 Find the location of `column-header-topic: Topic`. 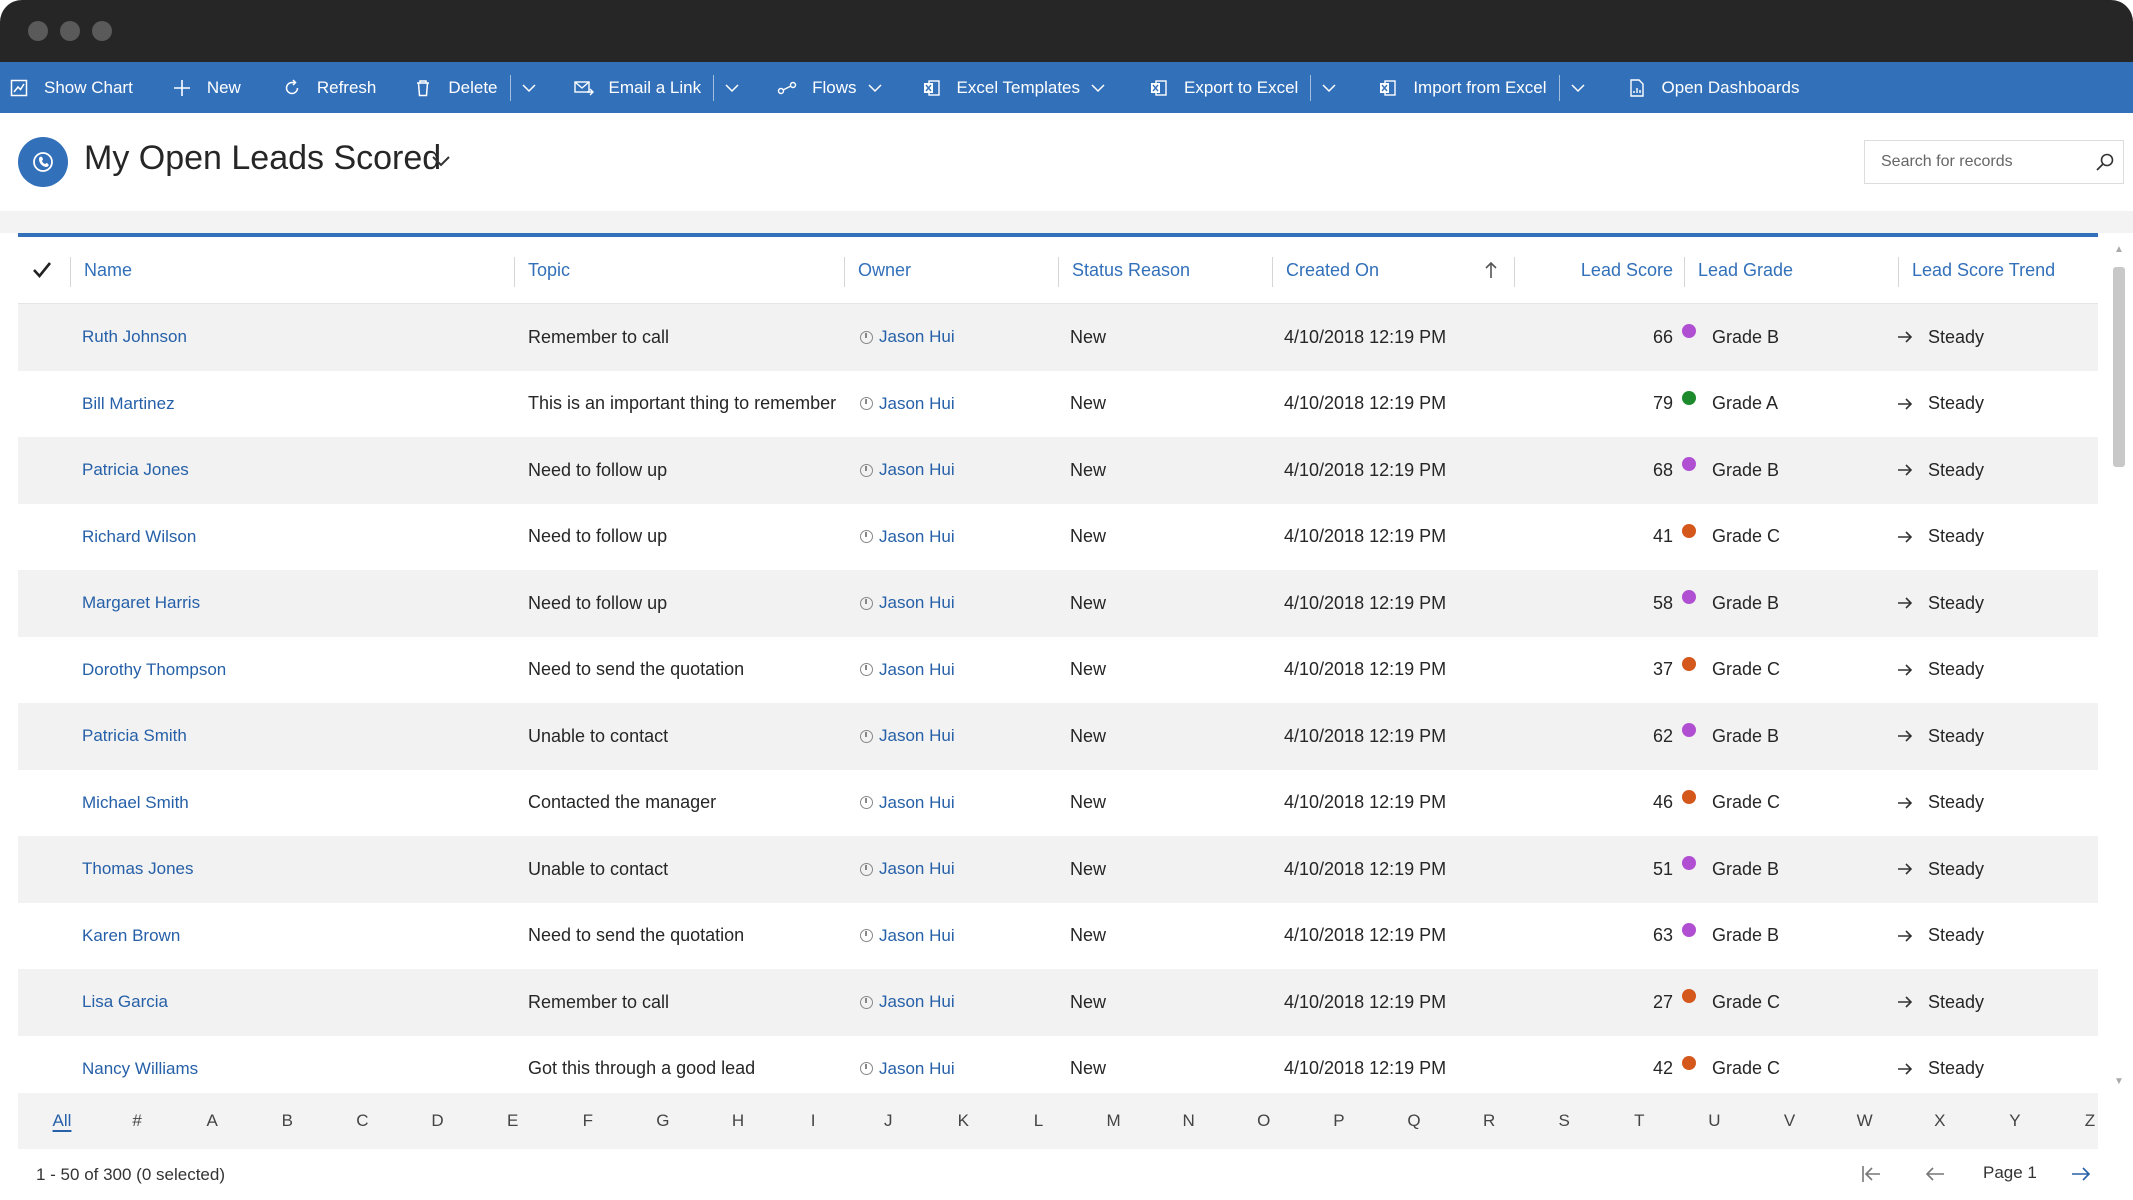

column-header-topic: Topic is located at coordinates (549, 269).